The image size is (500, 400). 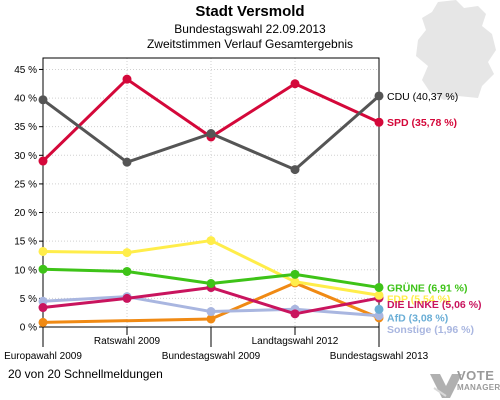 I want to click on y-tick-label: 25 %, so click(x=25, y=184).